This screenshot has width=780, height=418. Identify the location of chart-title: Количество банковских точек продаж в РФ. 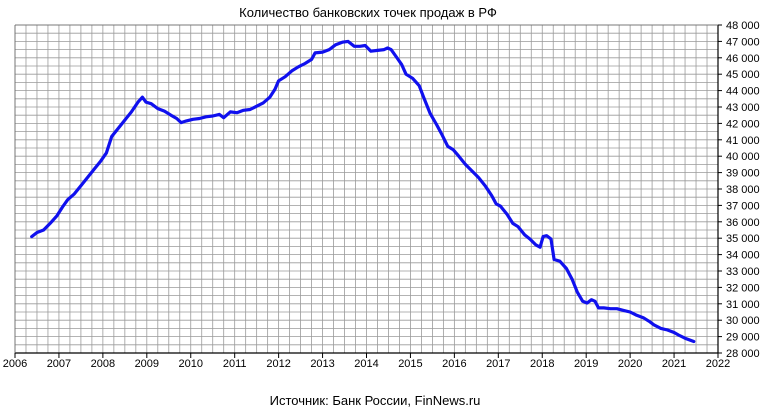
(368, 12).